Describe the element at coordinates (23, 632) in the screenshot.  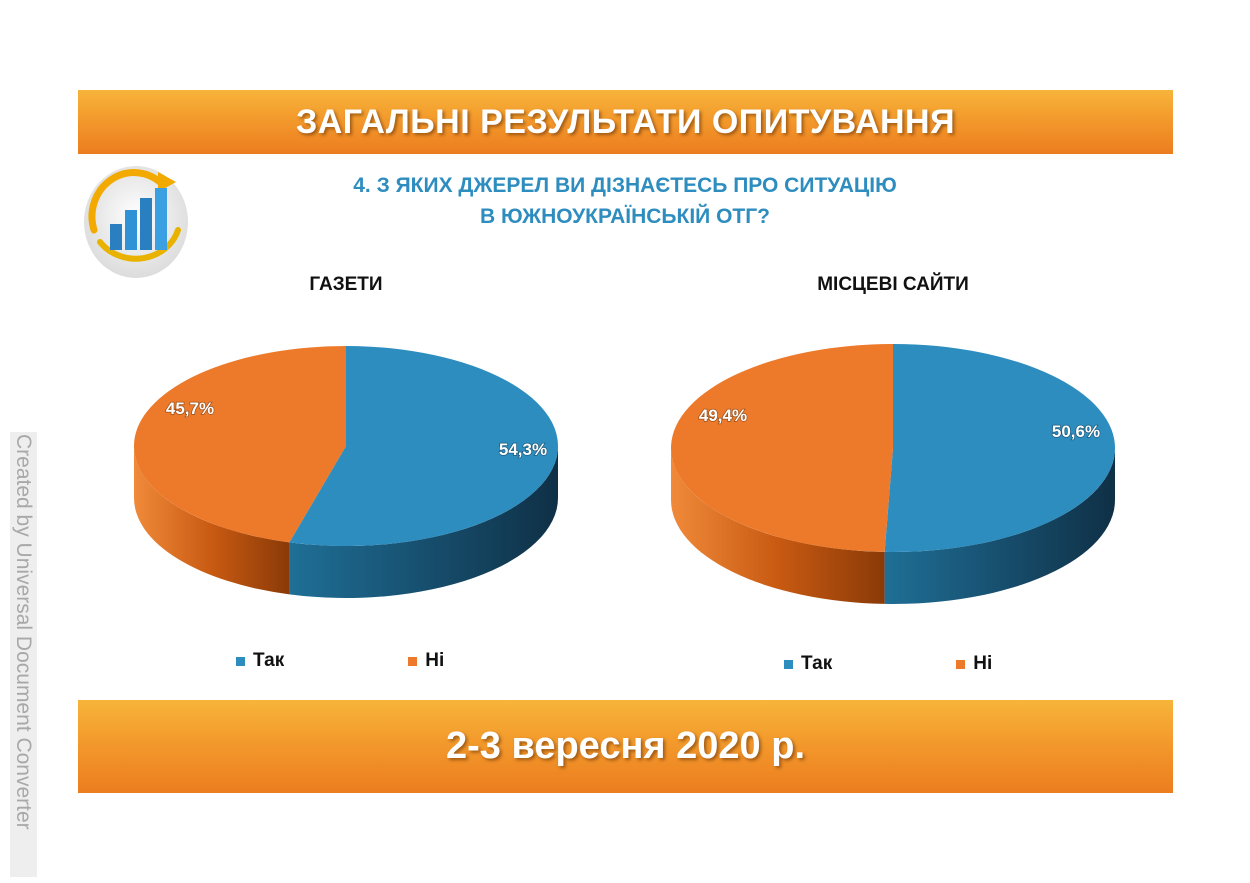
I see `watermark-text: Created by Universal Document Converter` at that location.